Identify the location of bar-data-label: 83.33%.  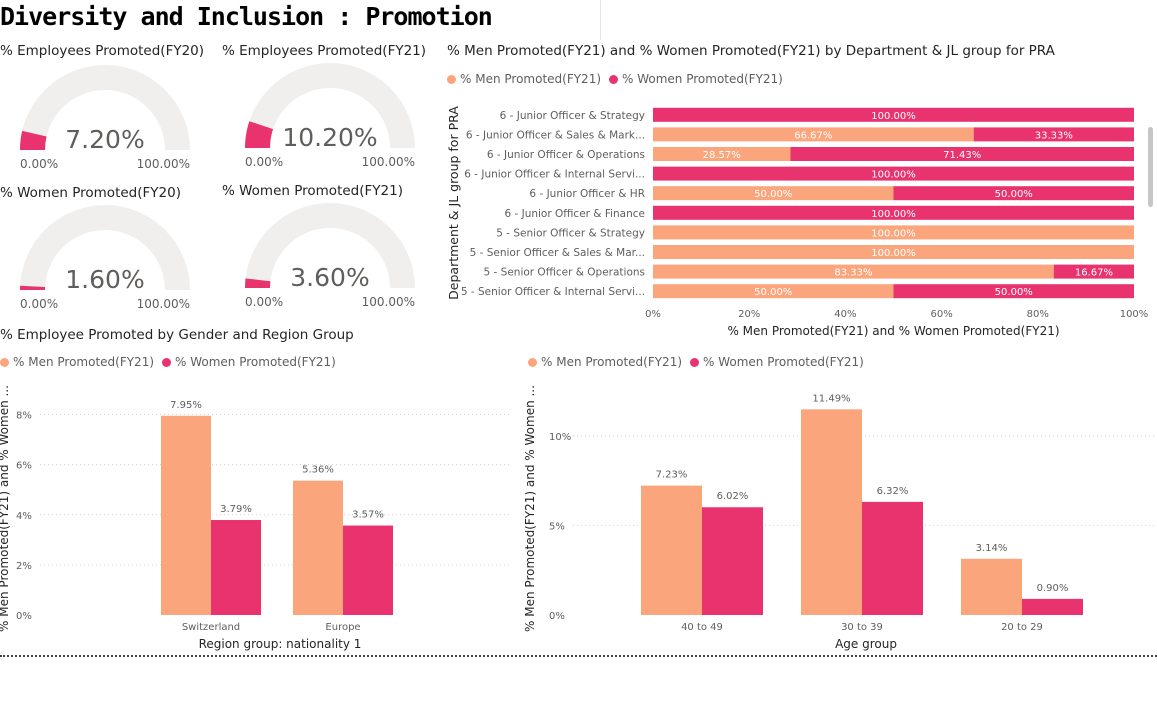
(853, 273).